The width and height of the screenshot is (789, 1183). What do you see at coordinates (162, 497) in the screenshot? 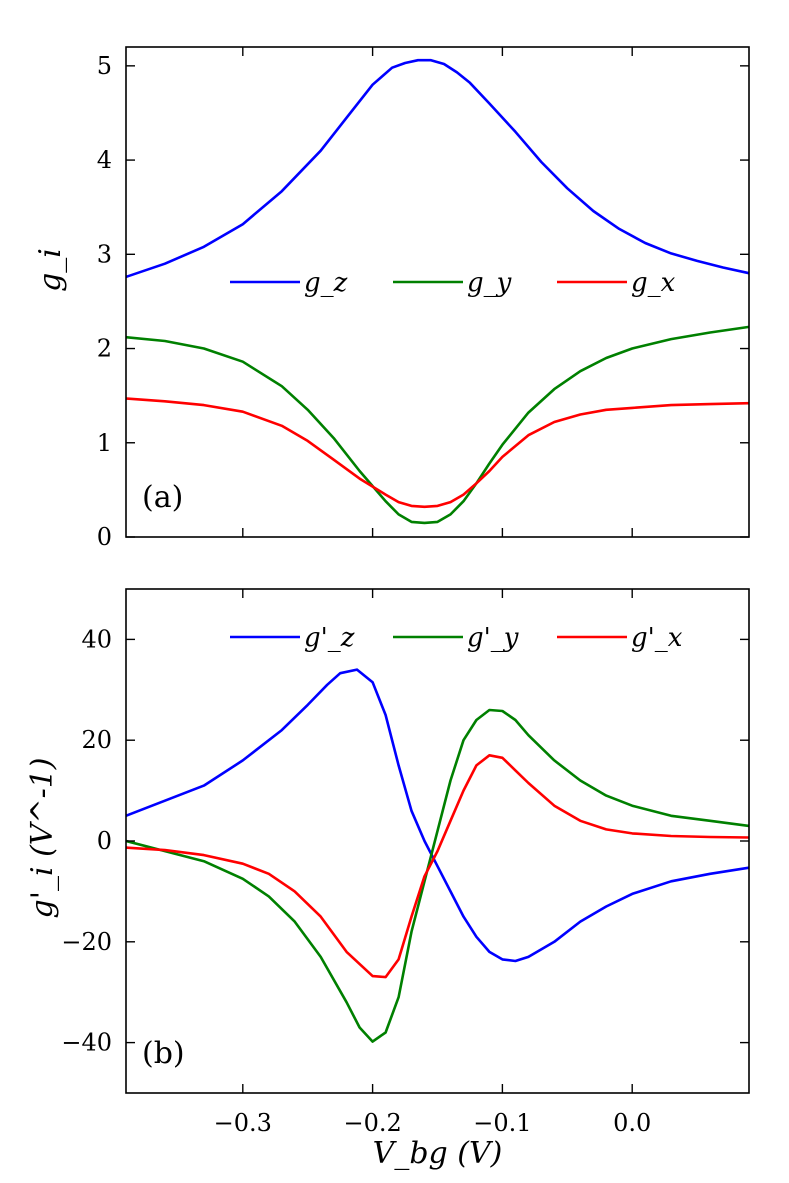
I see `panel-label: (a)` at bounding box center [162, 497].